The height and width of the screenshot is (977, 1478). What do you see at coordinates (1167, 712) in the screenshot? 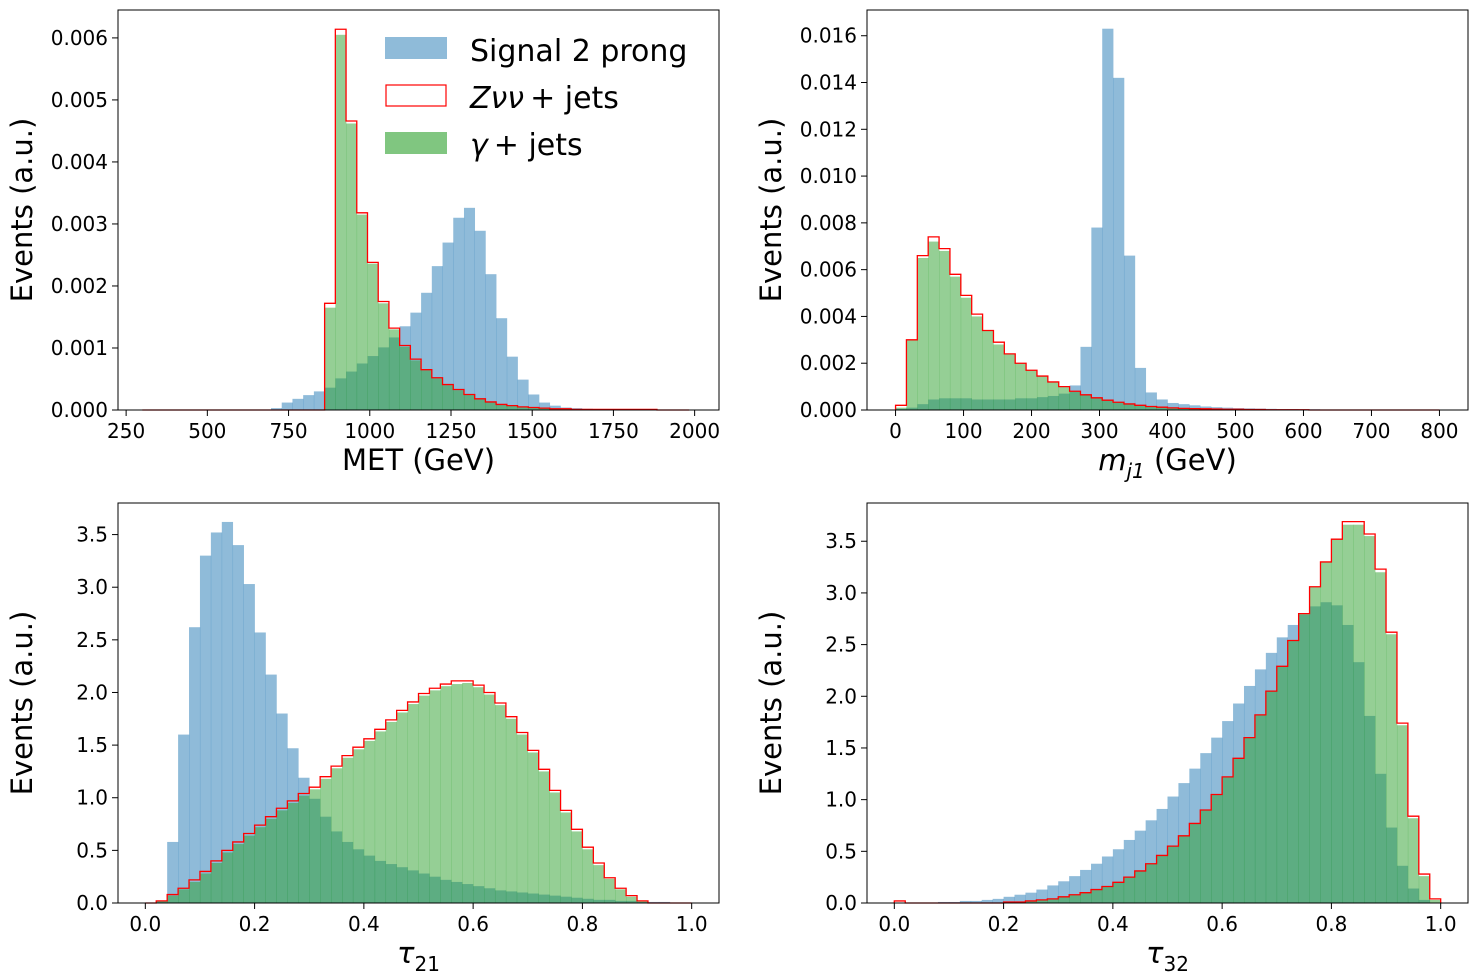
I see `series-zvv-step-tau32` at bounding box center [1167, 712].